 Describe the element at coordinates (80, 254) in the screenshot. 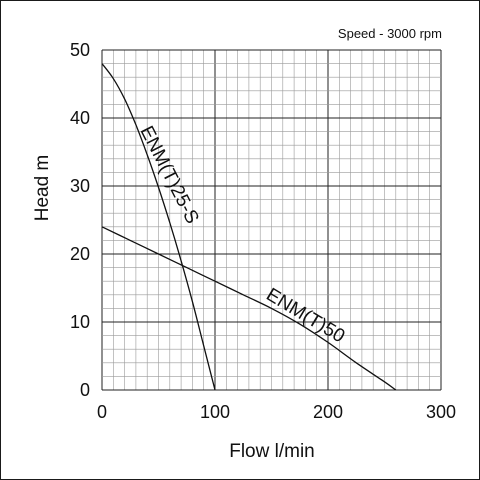

I see `y-tick-label: 20` at that location.